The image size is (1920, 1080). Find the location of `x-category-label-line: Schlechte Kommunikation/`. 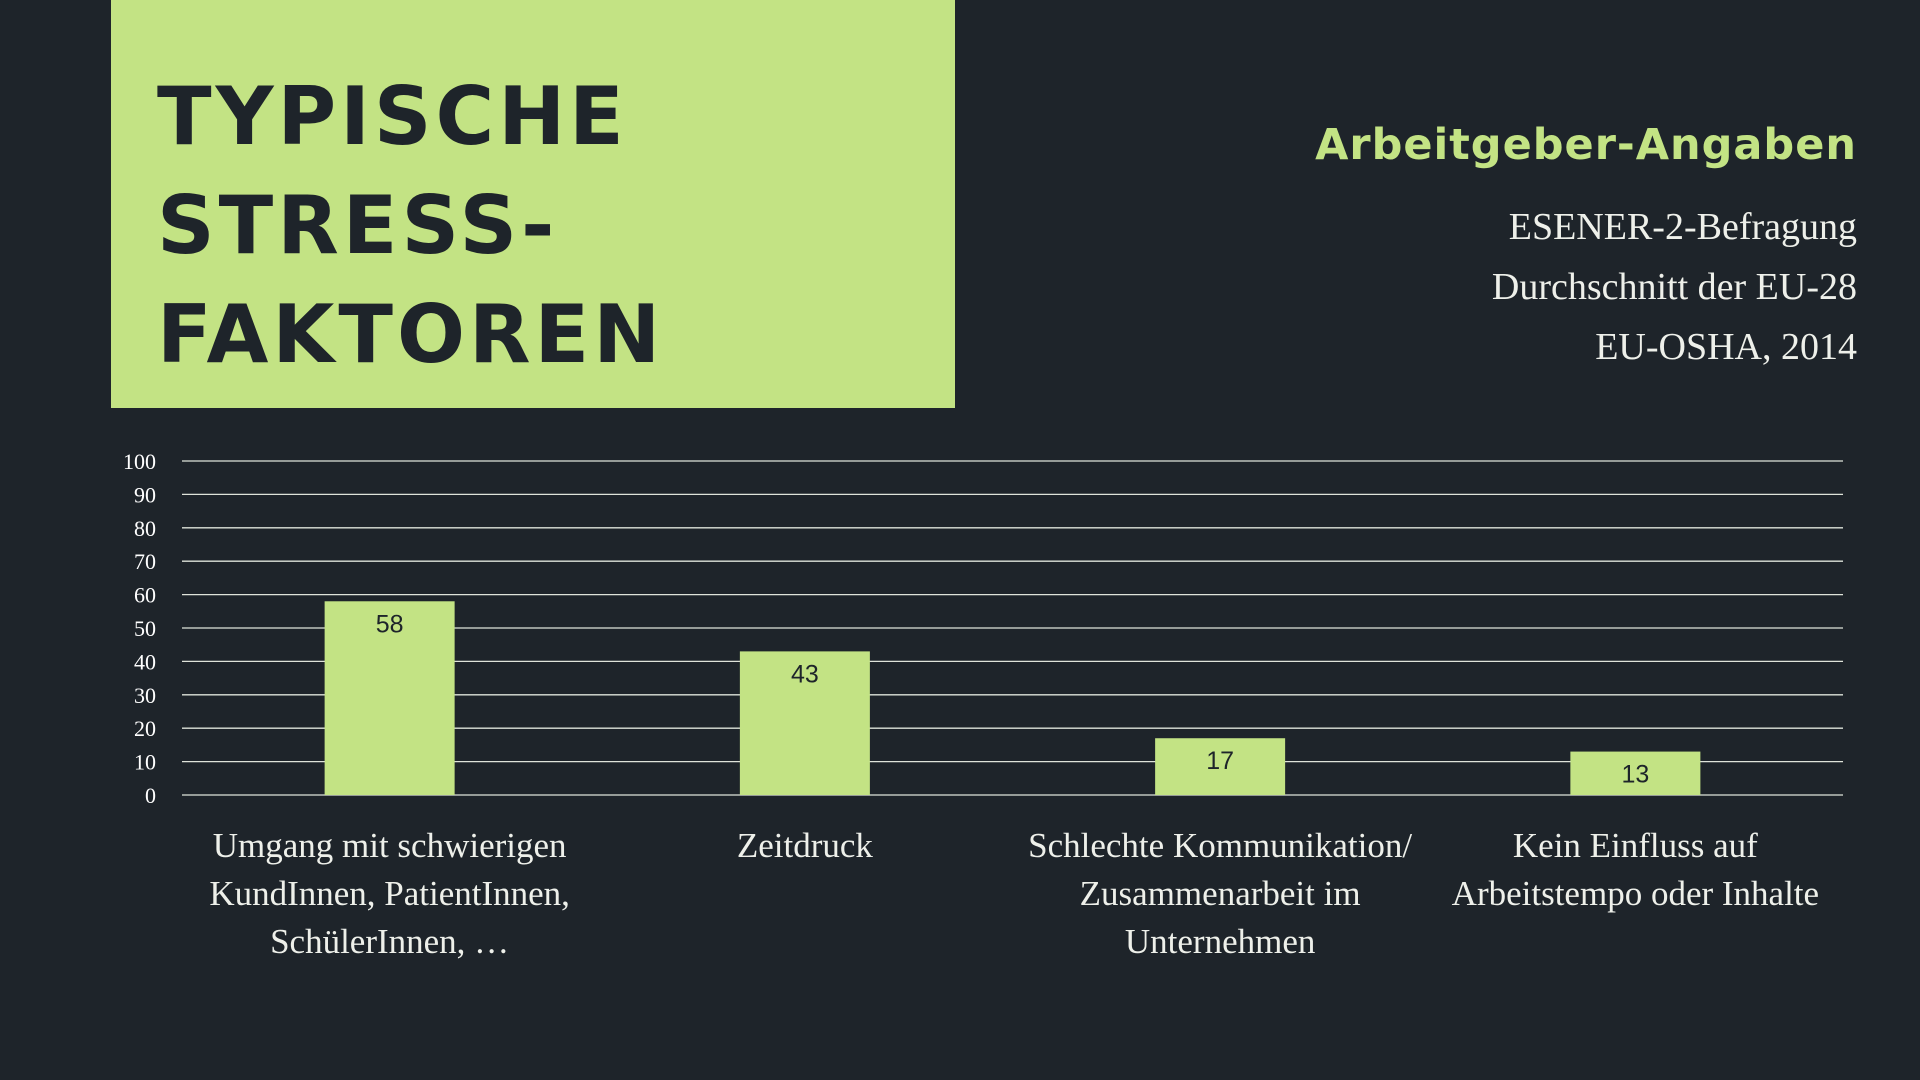

x-category-label-line: Schlechte Kommunikation/ is located at coordinates (1220, 845).